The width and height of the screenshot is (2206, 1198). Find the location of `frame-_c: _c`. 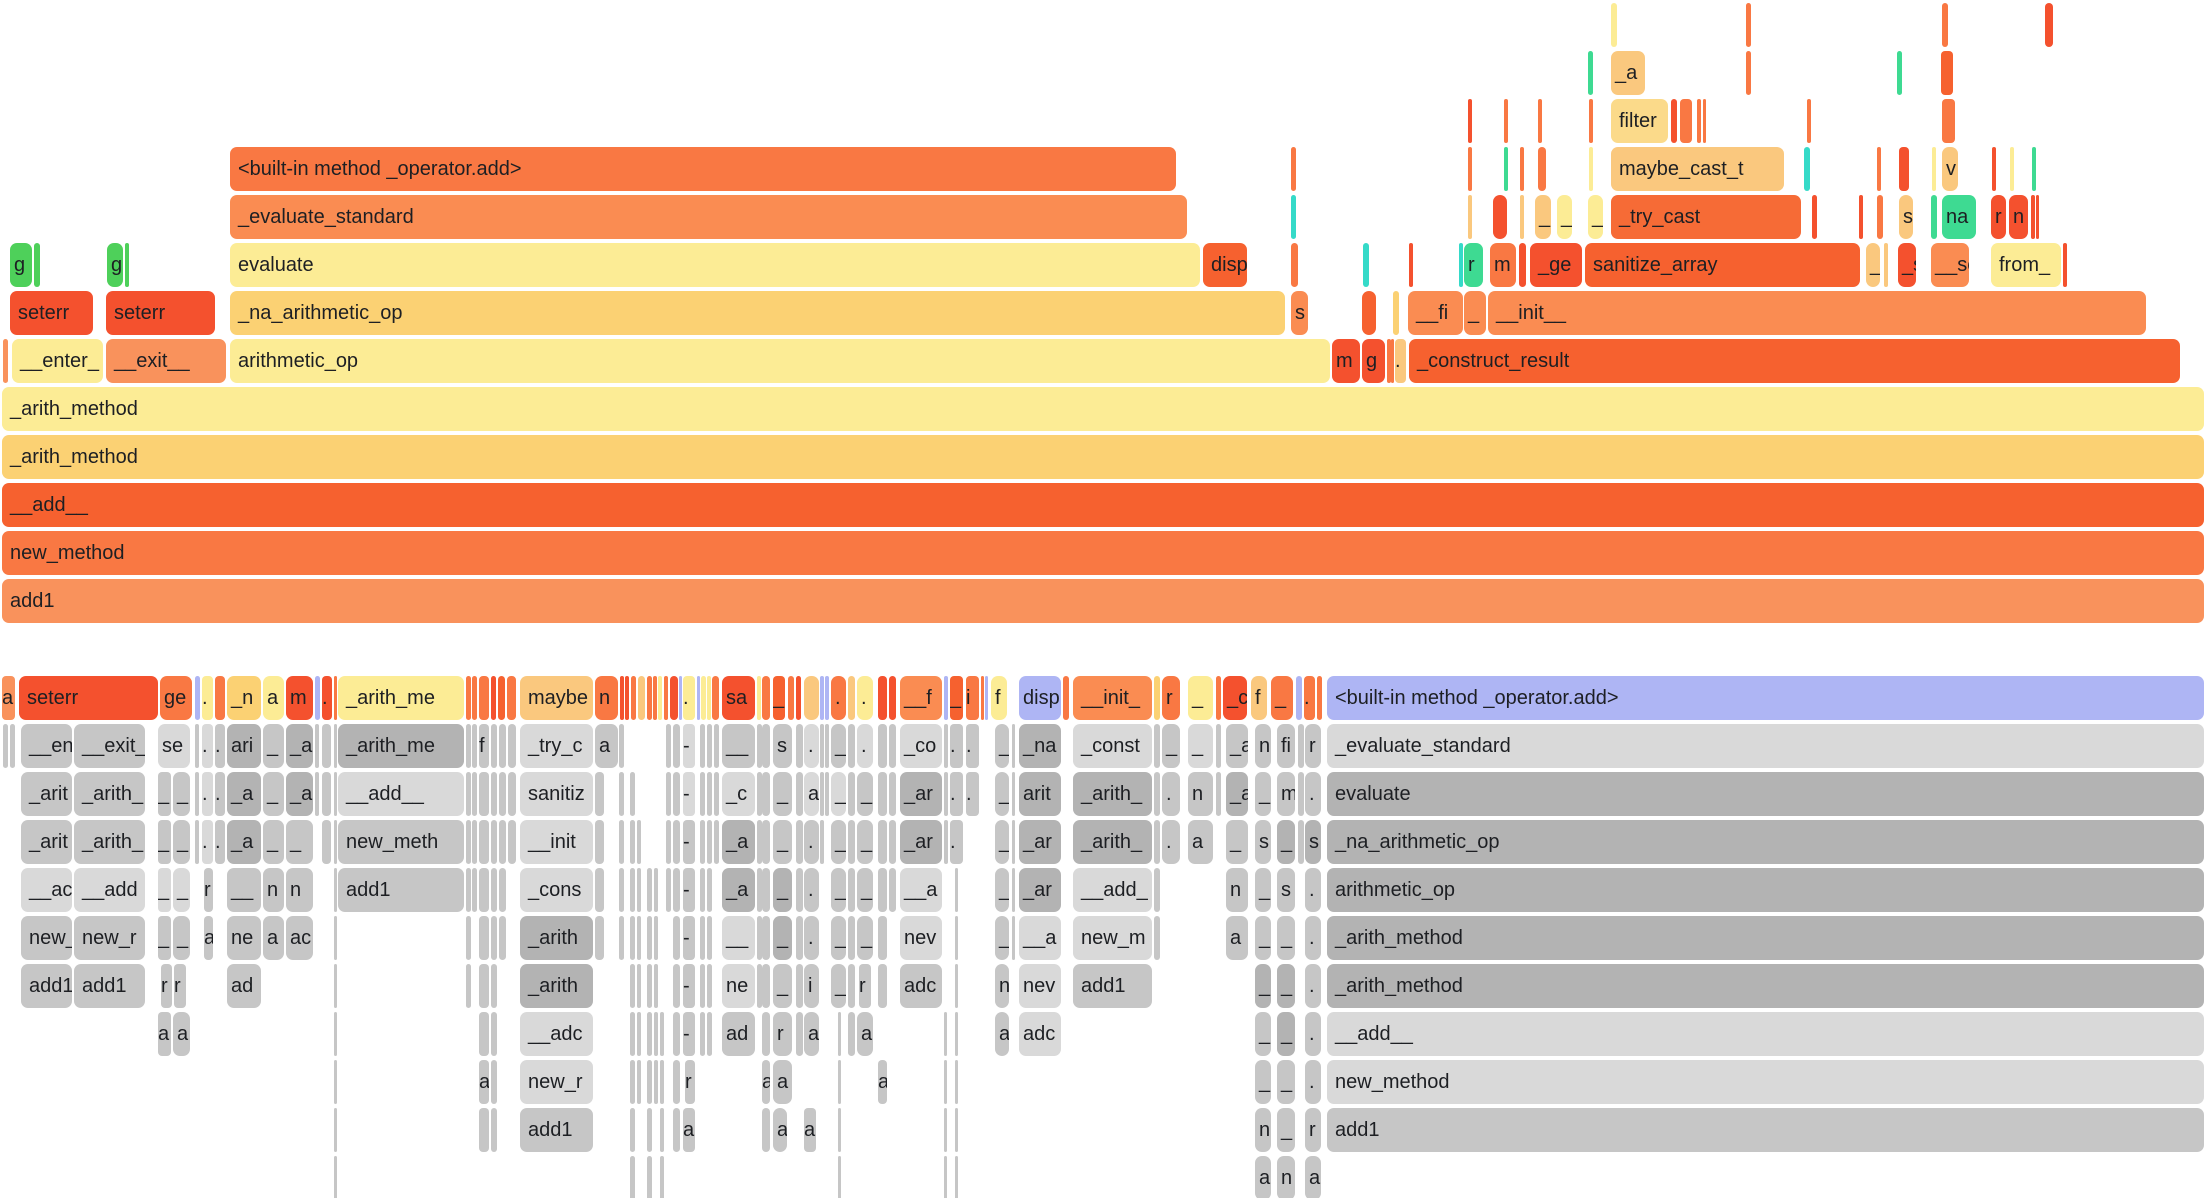

frame-_c: _c is located at coordinates (738, 794).